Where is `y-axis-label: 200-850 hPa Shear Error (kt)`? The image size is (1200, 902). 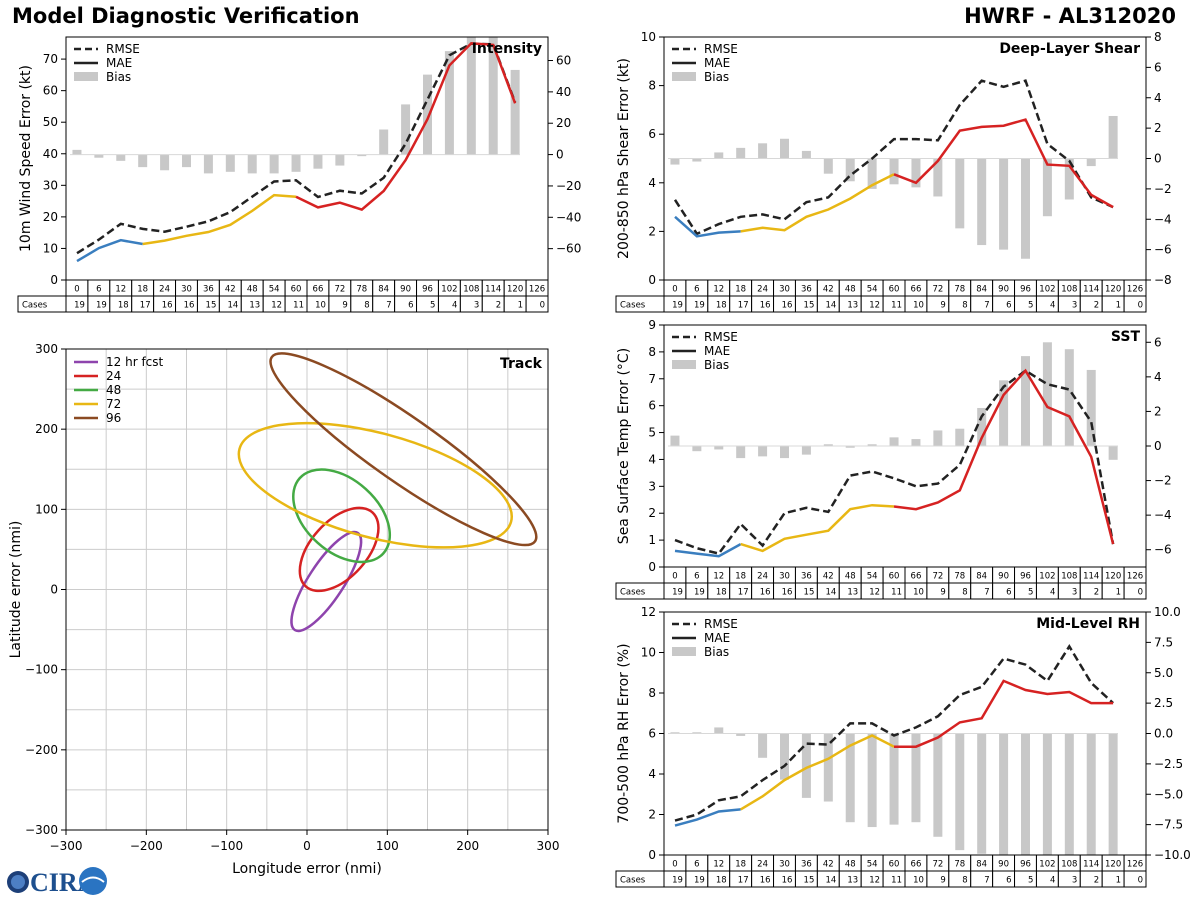
y-axis-label: 200-850 hPa Shear Error (kt) is located at coordinates (624, 158).